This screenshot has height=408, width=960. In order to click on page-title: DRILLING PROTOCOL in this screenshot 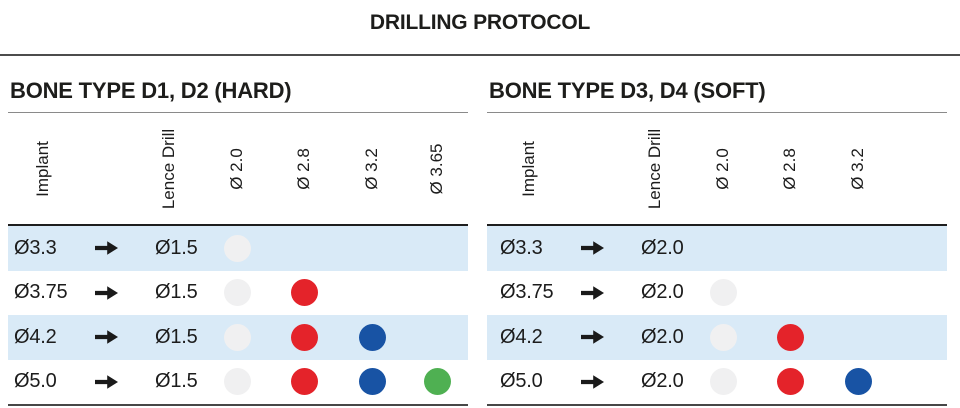, I will do `click(480, 22)`.